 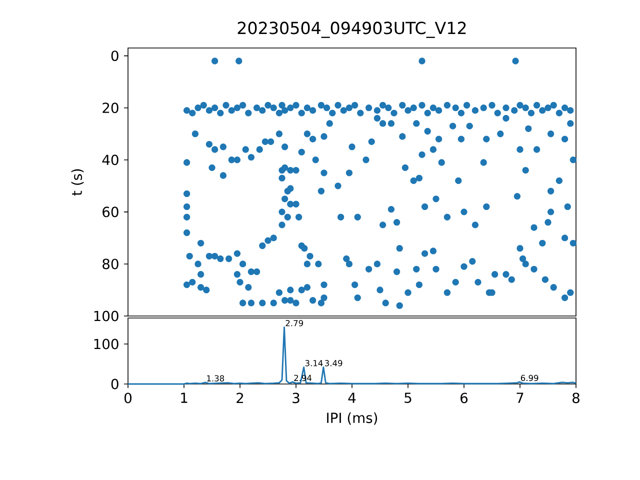 I want to click on x-tick-label: 5, so click(x=408, y=398).